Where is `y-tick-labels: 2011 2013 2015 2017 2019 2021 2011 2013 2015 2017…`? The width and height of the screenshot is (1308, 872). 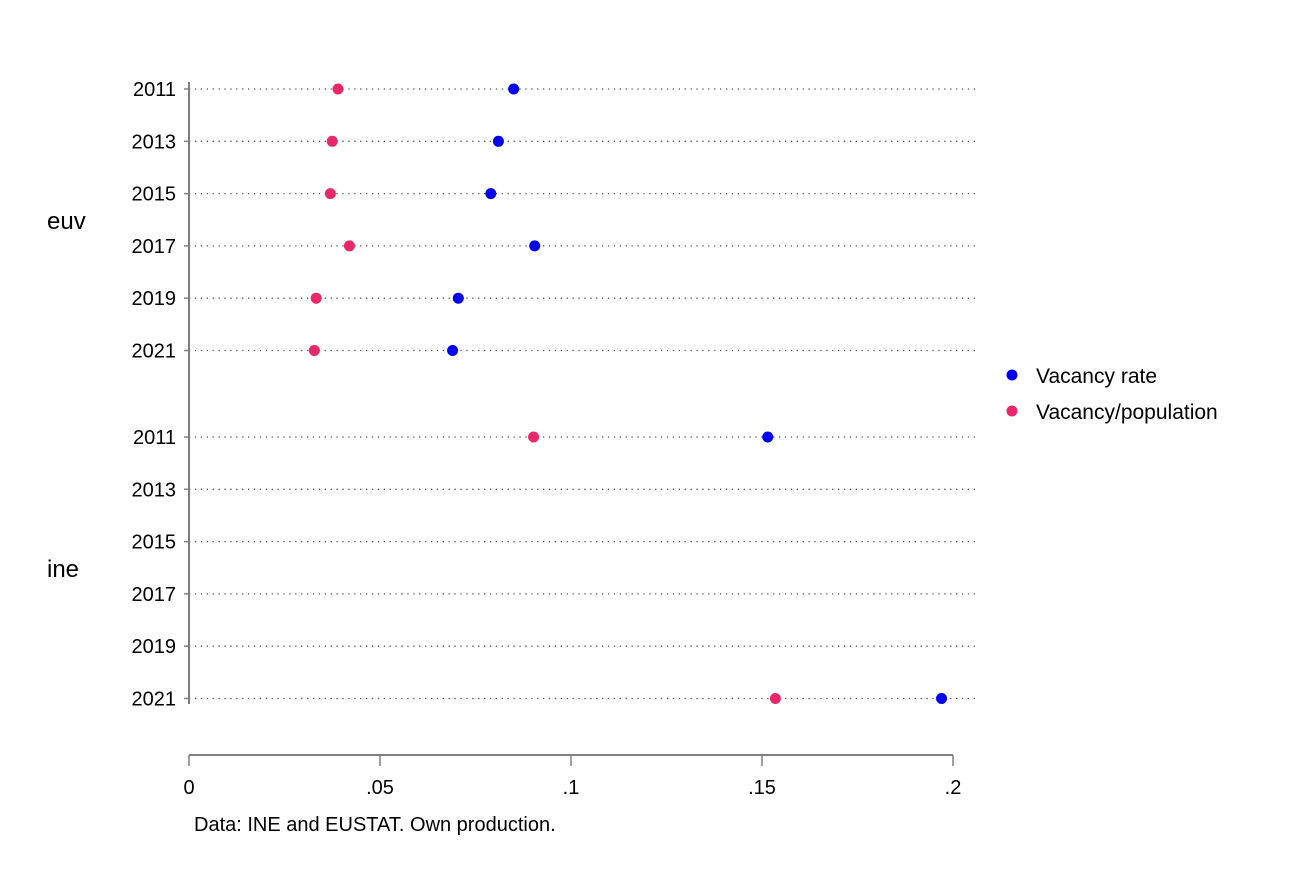 y-tick-labels: 2011 2013 2015 2017 2019 2021 2011 2013 2015 2017… is located at coordinates (160, 395).